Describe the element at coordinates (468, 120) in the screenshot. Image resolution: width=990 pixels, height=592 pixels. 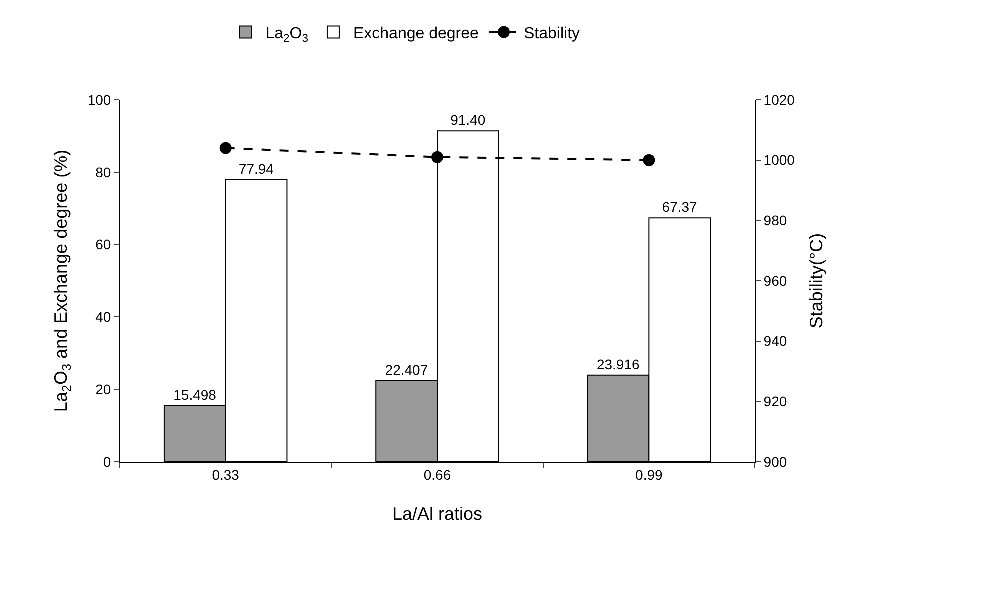
I see `data-label: 91.40` at that location.